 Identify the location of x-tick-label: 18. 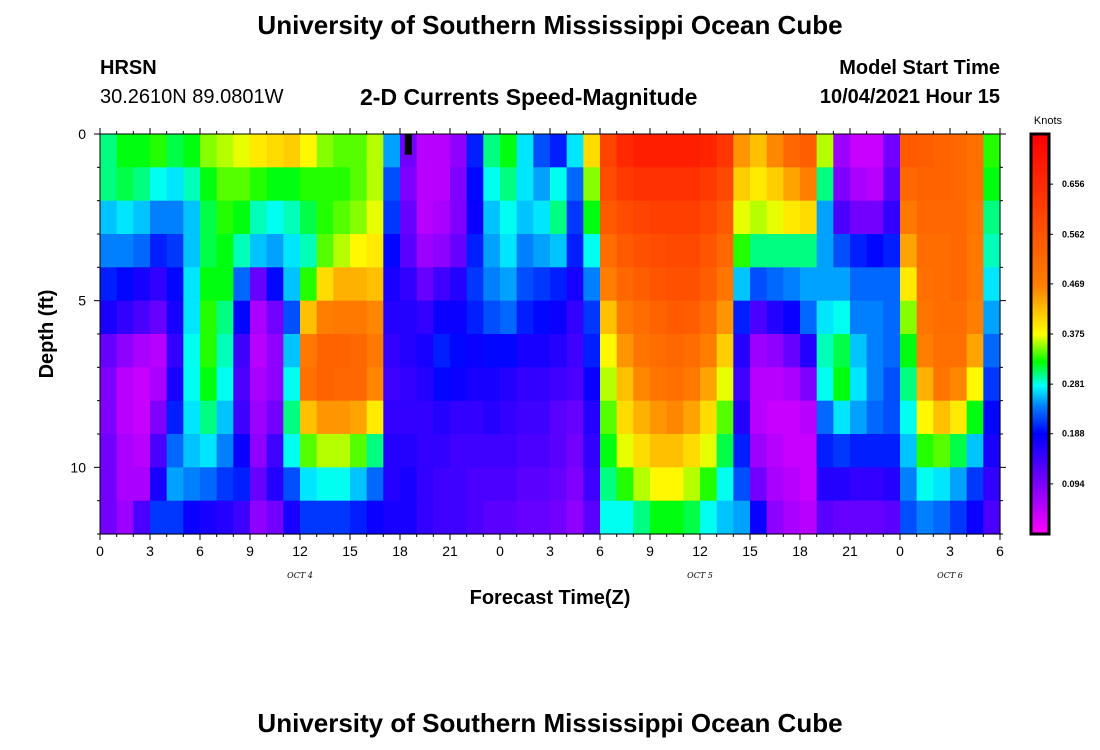
(400, 551).